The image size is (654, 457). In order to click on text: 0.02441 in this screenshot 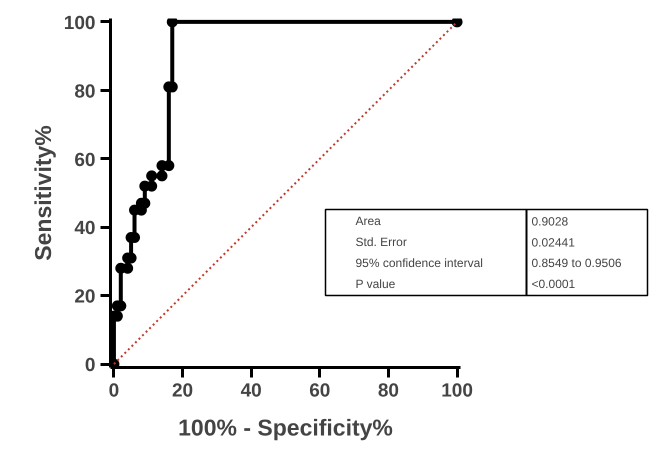, I will do `click(554, 243)`.